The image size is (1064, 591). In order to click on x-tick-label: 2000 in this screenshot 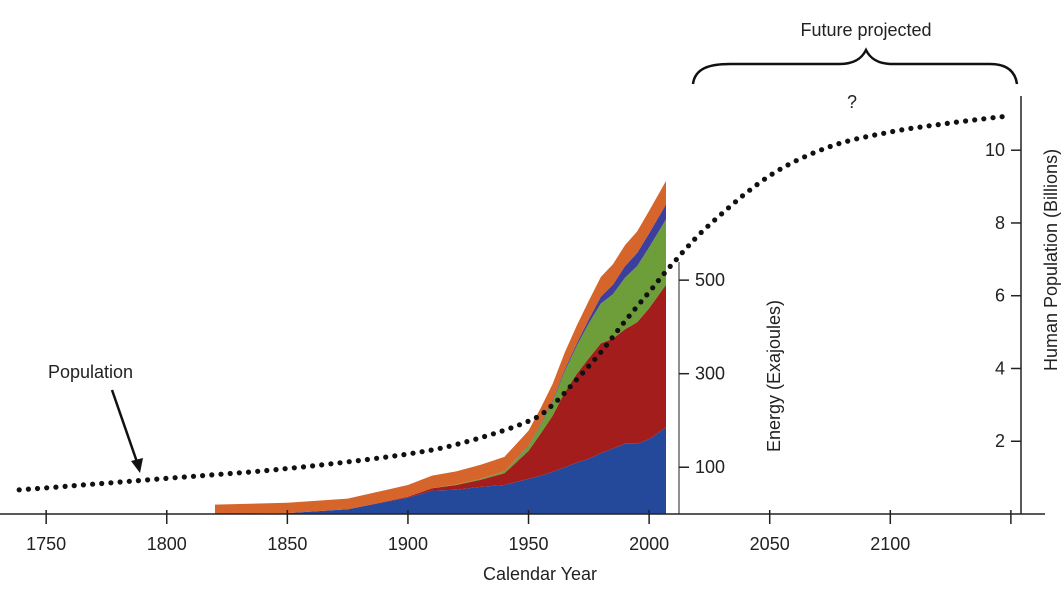, I will do `click(649, 544)`.